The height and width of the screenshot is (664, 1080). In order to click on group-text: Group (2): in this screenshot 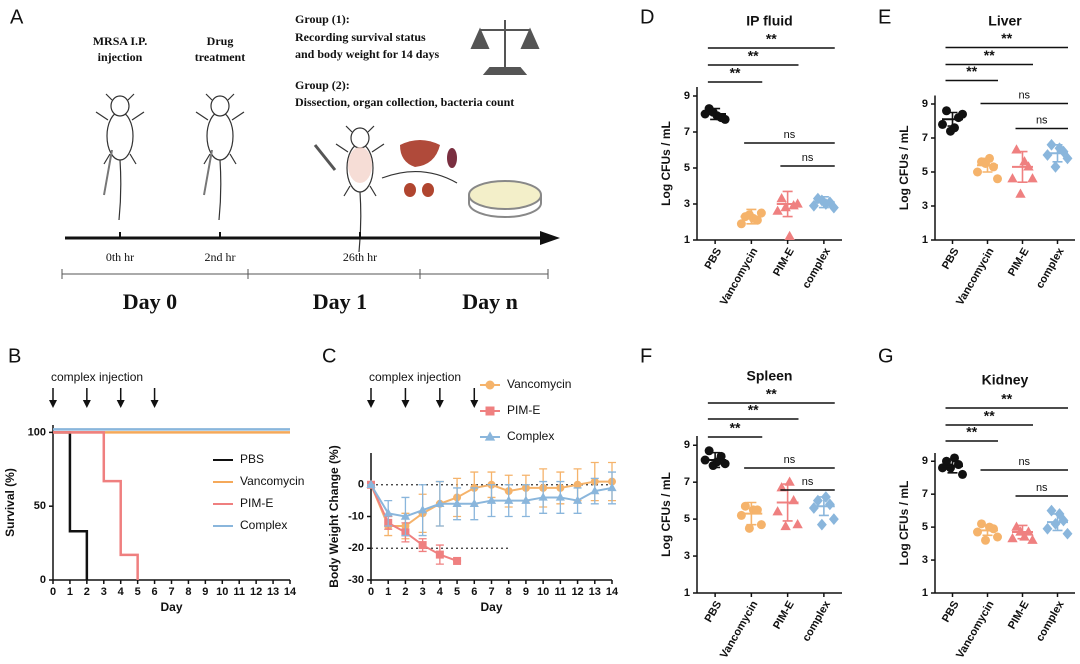, I will do `click(322, 85)`.